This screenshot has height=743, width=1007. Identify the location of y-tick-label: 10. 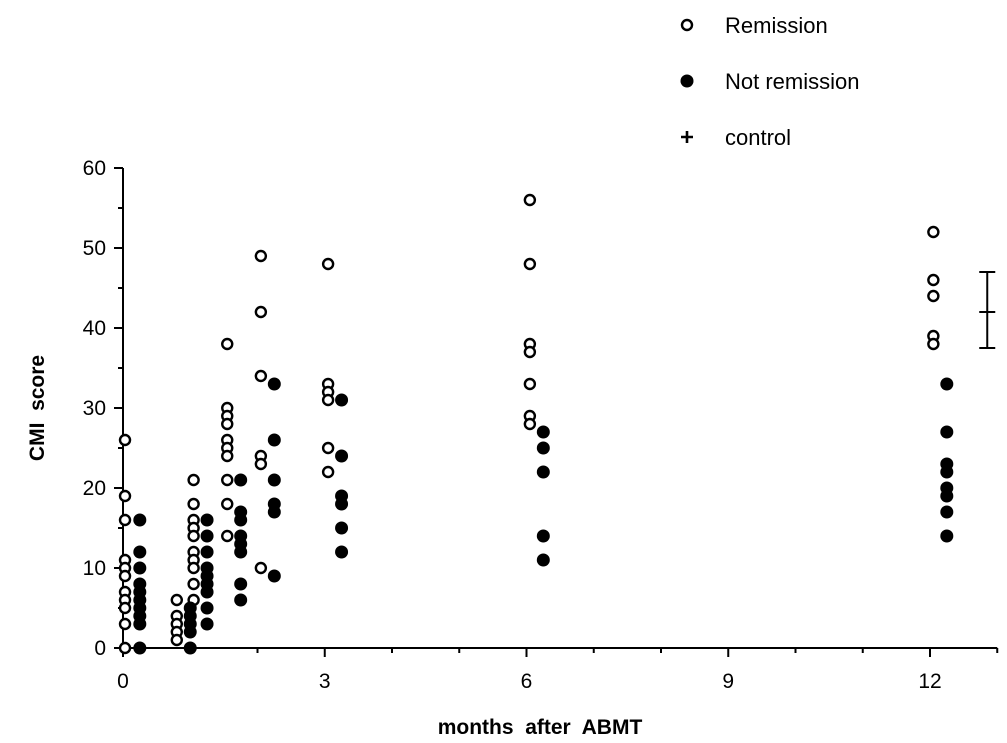
(94, 568).